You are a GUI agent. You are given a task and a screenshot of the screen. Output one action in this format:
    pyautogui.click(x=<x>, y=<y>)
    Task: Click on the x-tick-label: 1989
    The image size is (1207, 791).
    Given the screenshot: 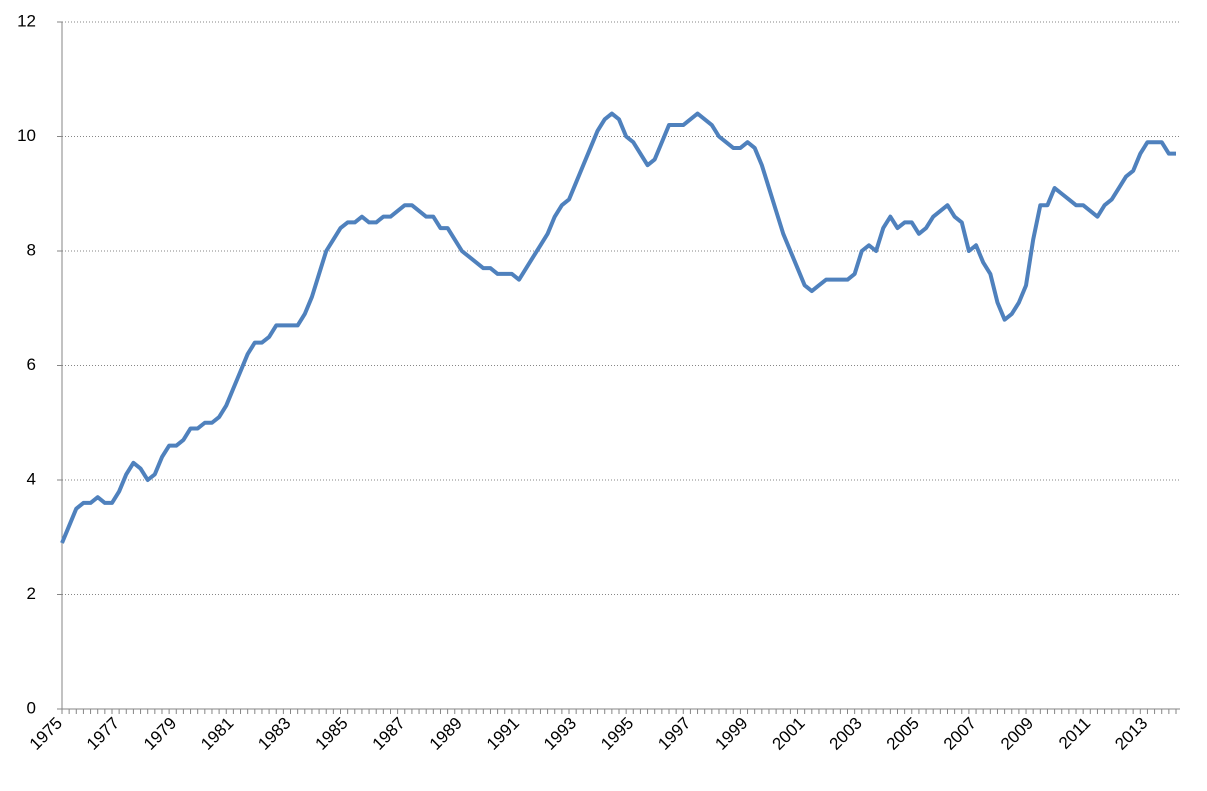 What is the action you would take?
    pyautogui.click(x=446, y=734)
    